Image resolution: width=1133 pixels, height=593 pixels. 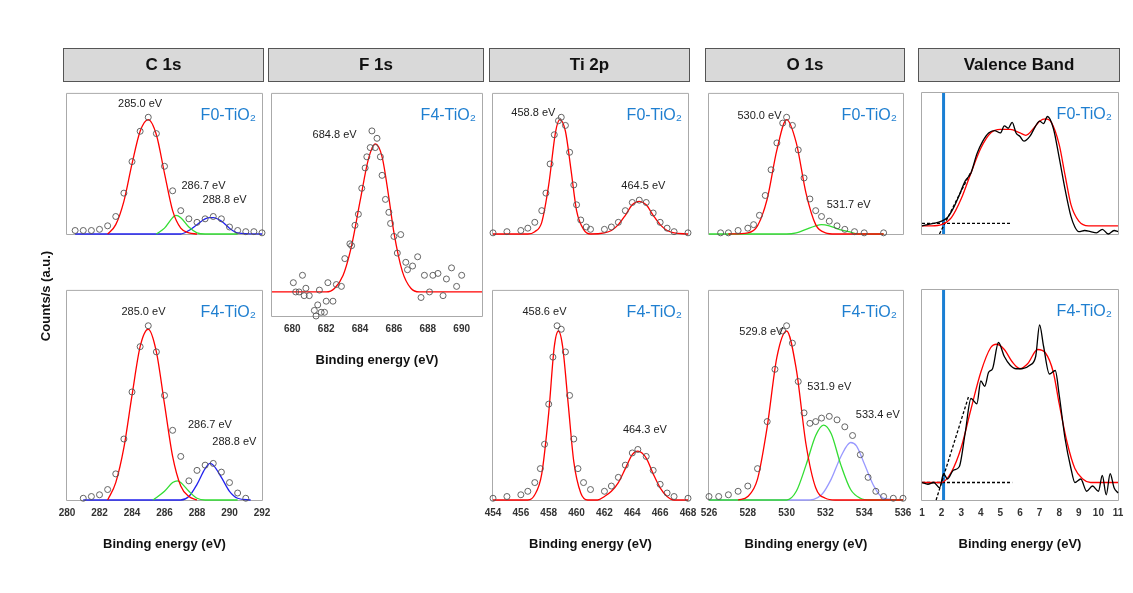 I want to click on x-tick-label: 464, so click(x=632, y=512).